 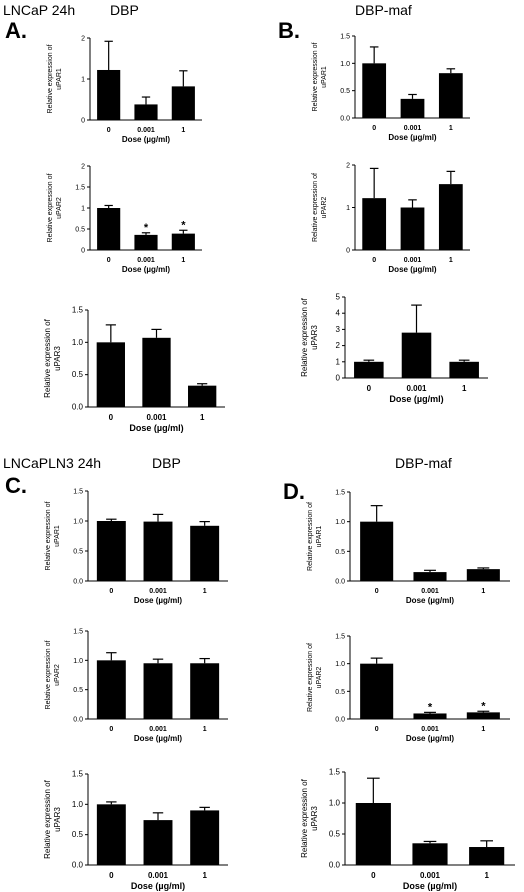 I want to click on chart-c-3-x-label: Dose (µg/ml), so click(x=158, y=886).